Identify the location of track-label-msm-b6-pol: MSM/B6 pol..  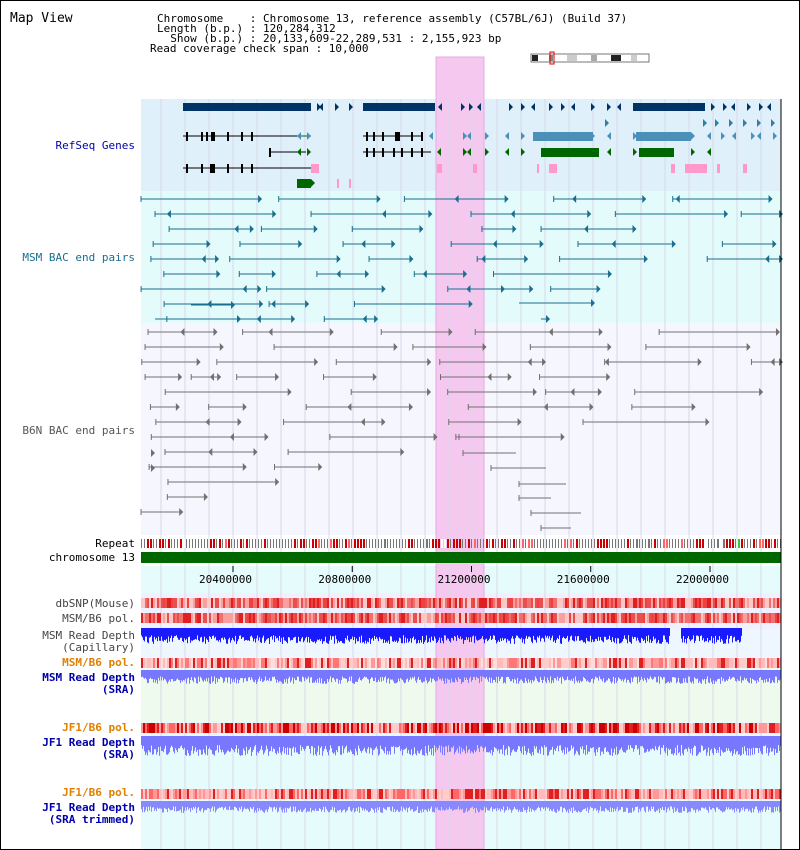
(98, 618).